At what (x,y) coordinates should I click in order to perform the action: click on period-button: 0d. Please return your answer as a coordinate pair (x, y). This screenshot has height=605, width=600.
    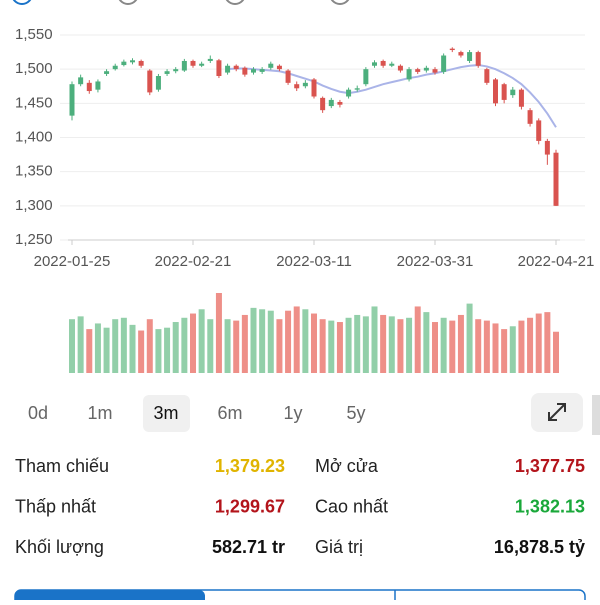
    Looking at the image, I should click on (38, 413).